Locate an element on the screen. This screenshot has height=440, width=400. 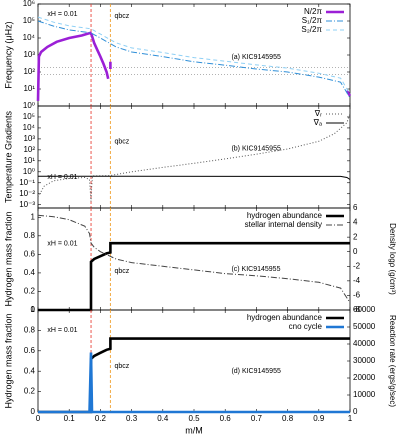
y-axis-label: Temperature Gradients is located at coordinates (8, 156).